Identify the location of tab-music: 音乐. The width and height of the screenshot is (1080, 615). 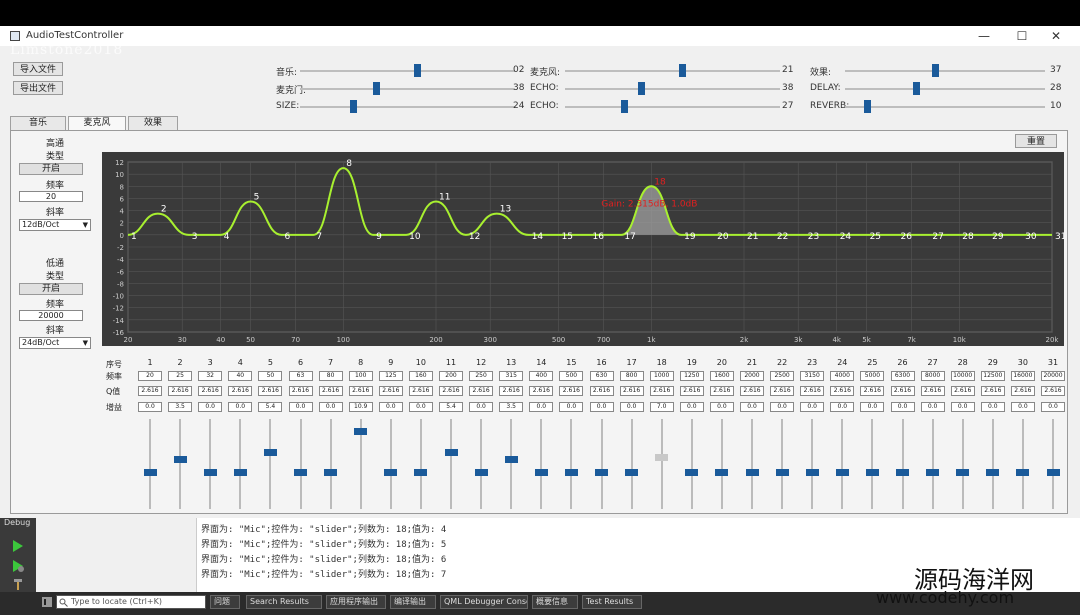
(38, 123).